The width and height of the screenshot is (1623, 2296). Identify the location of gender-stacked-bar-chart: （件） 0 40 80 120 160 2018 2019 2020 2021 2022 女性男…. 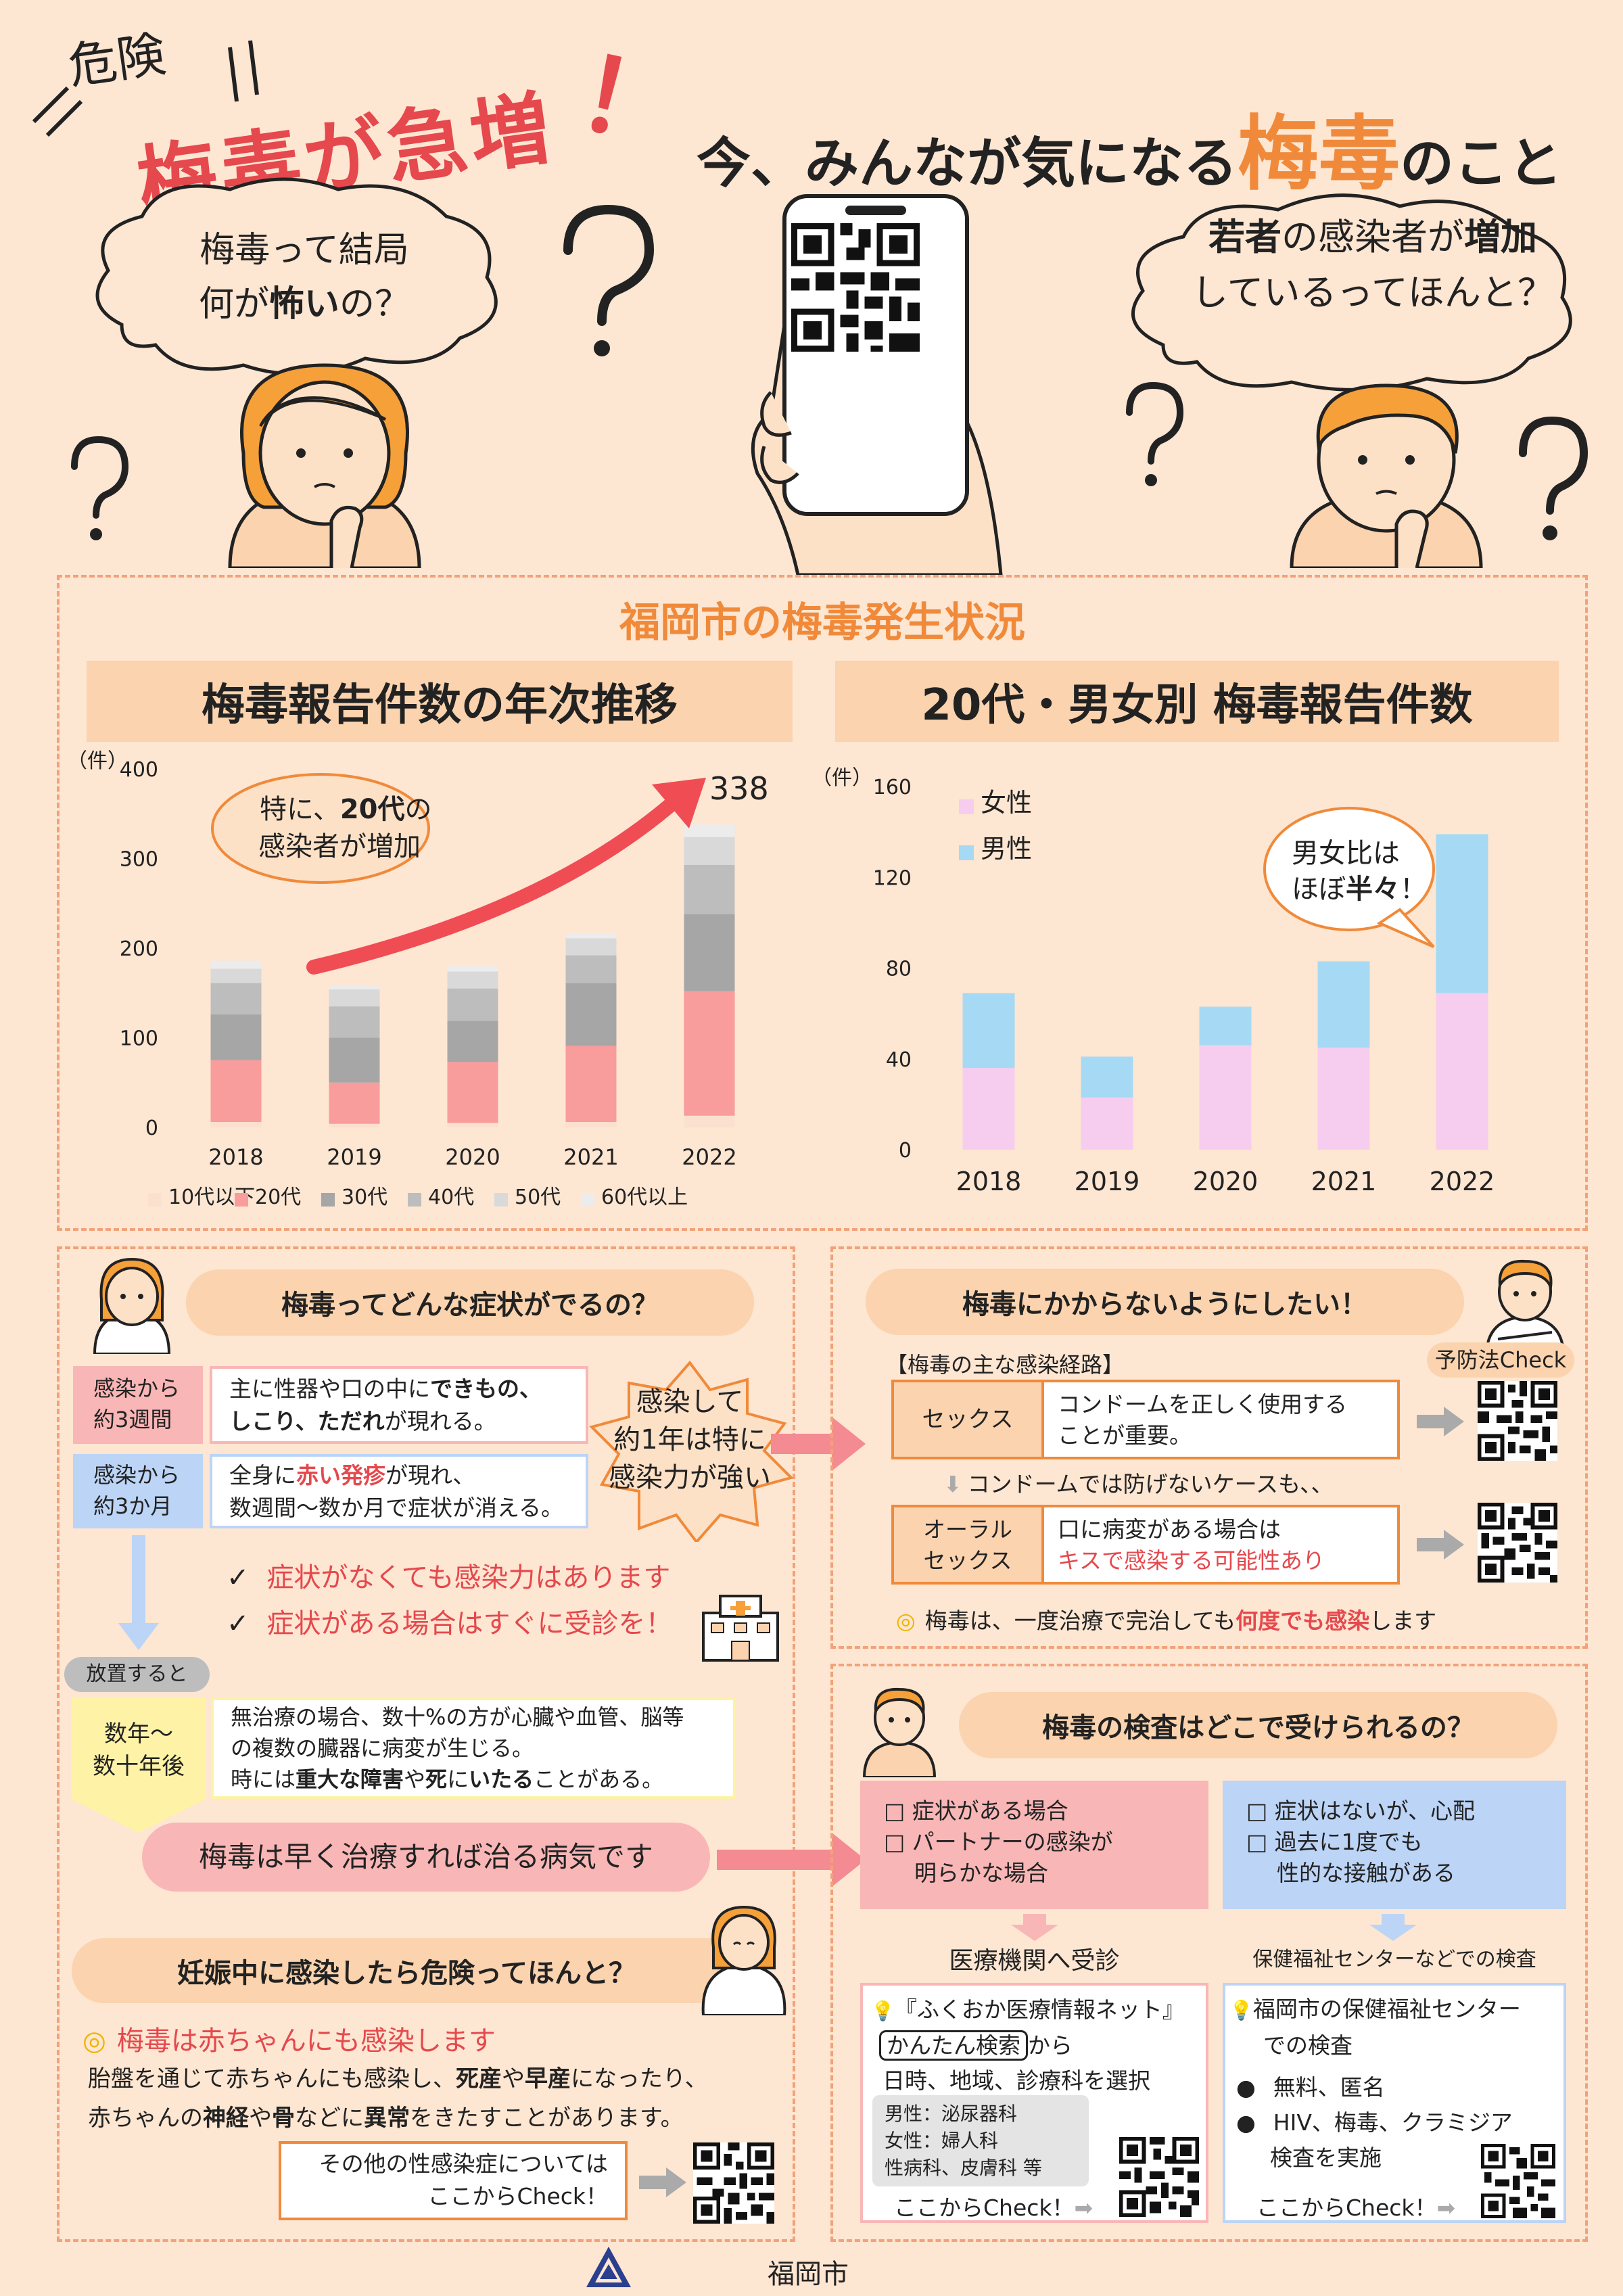
(1154, 981).